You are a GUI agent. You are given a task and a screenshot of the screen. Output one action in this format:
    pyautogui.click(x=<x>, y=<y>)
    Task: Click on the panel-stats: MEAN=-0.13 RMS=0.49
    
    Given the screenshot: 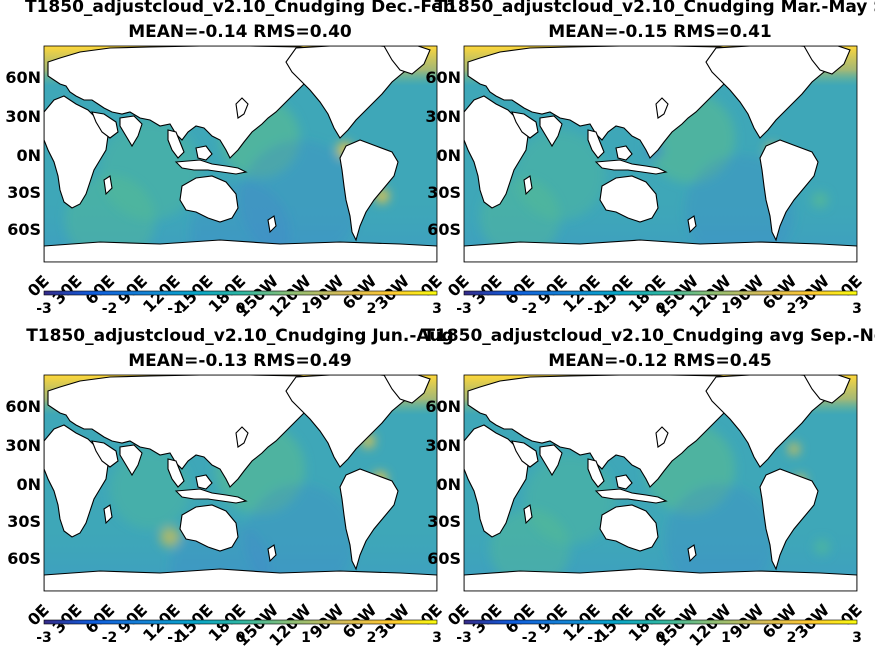 What is the action you would take?
    pyautogui.click(x=240, y=361)
    